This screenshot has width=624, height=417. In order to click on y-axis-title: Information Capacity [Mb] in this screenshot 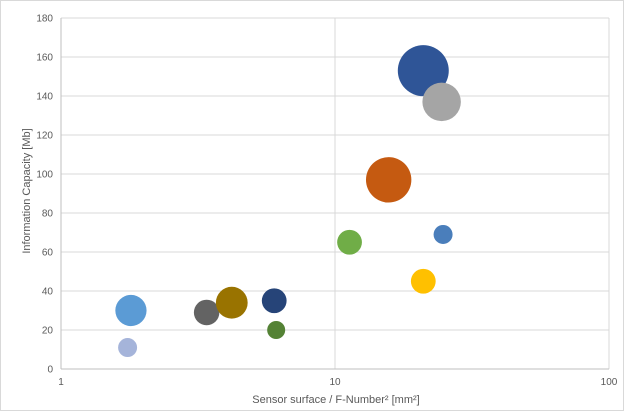, I will do `click(27, 190)`.